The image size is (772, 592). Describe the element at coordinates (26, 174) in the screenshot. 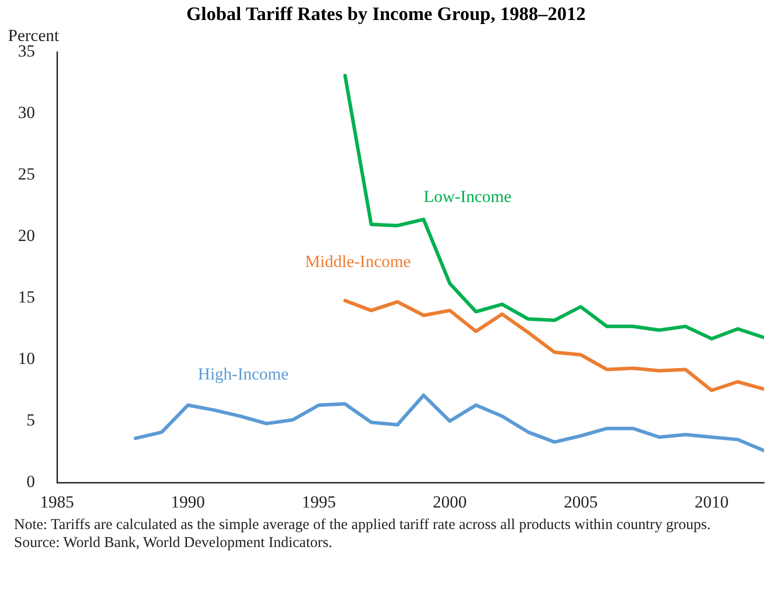

I see `y-tick-label: 25` at that location.